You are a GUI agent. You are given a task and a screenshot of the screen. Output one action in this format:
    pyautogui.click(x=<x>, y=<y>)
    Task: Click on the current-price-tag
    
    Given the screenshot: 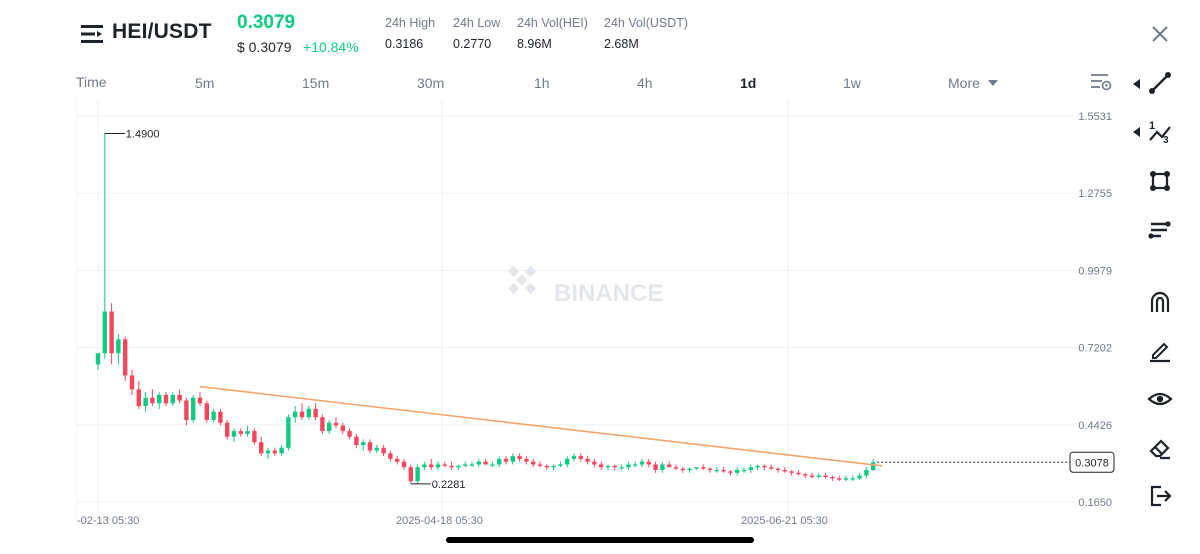 What is the action you would take?
    pyautogui.click(x=1092, y=462)
    